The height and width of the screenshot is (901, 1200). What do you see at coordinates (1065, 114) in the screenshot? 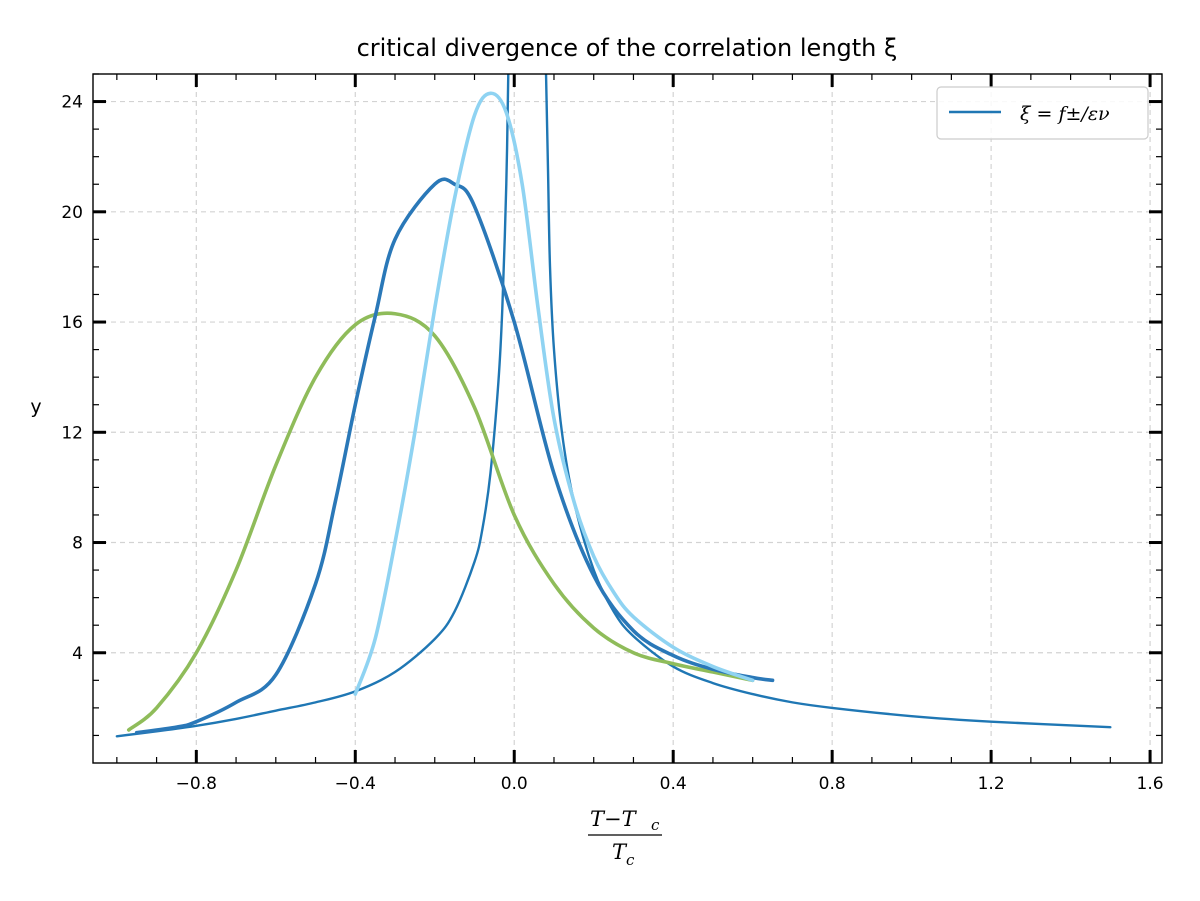
I see `legend-label: ξ = f±/εν` at bounding box center [1065, 114].